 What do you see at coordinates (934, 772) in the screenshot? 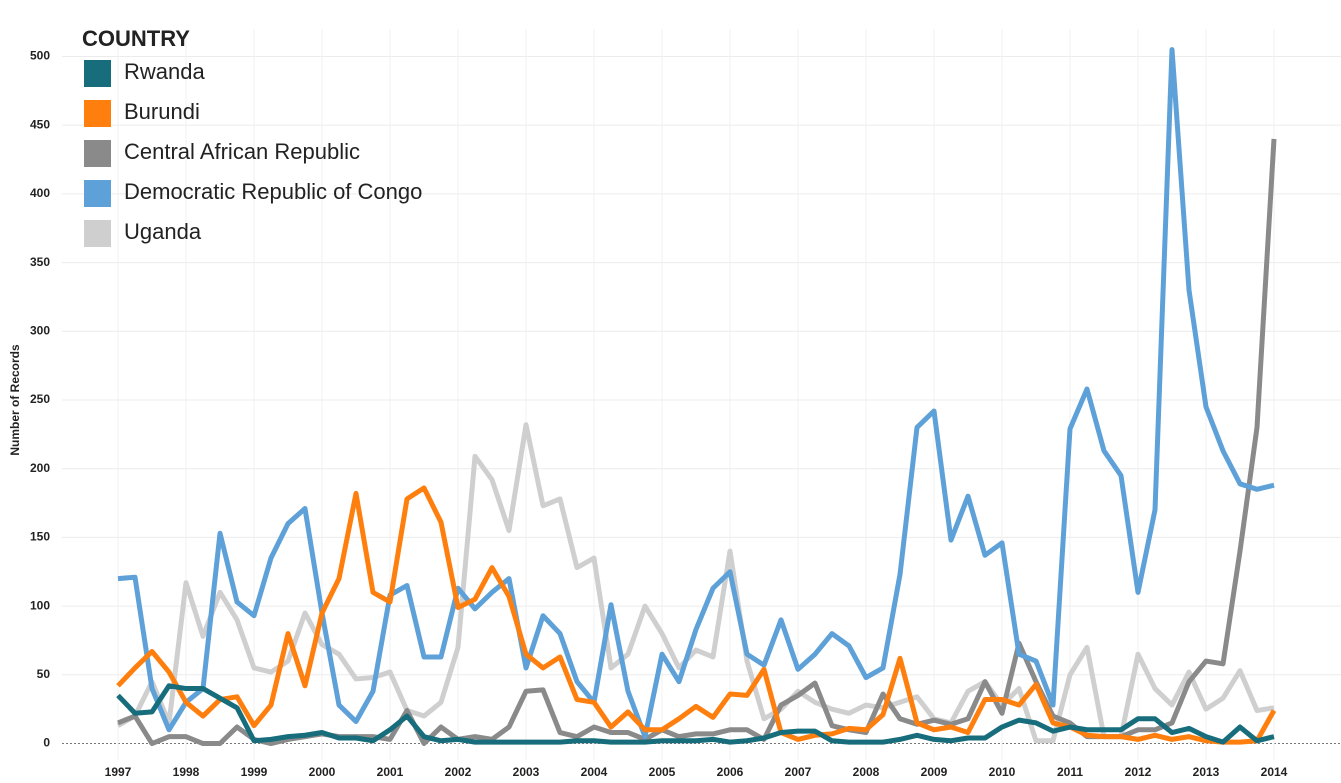
I see `x-tick-label: 2009` at bounding box center [934, 772].